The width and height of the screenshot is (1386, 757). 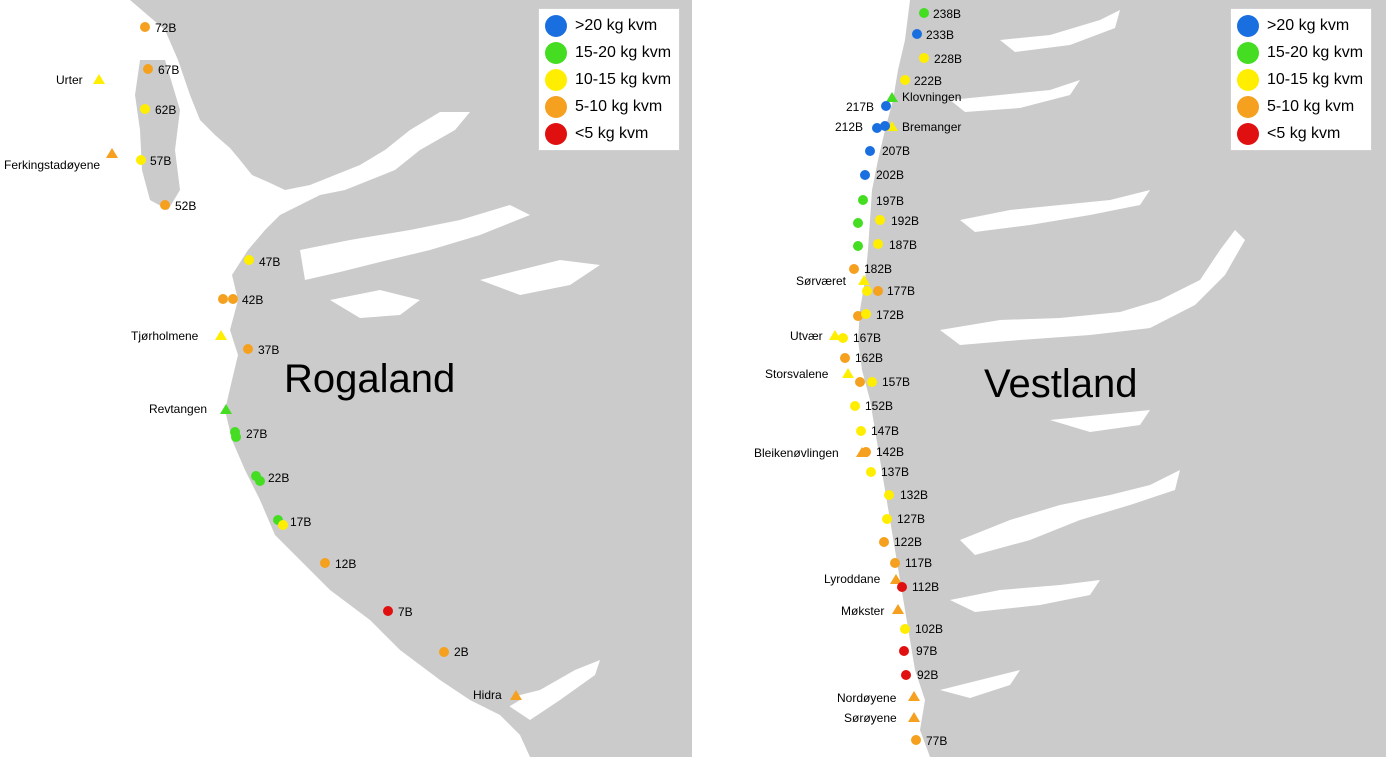 What do you see at coordinates (895, 472) in the screenshot?
I see `svg-text: 137B` at bounding box center [895, 472].